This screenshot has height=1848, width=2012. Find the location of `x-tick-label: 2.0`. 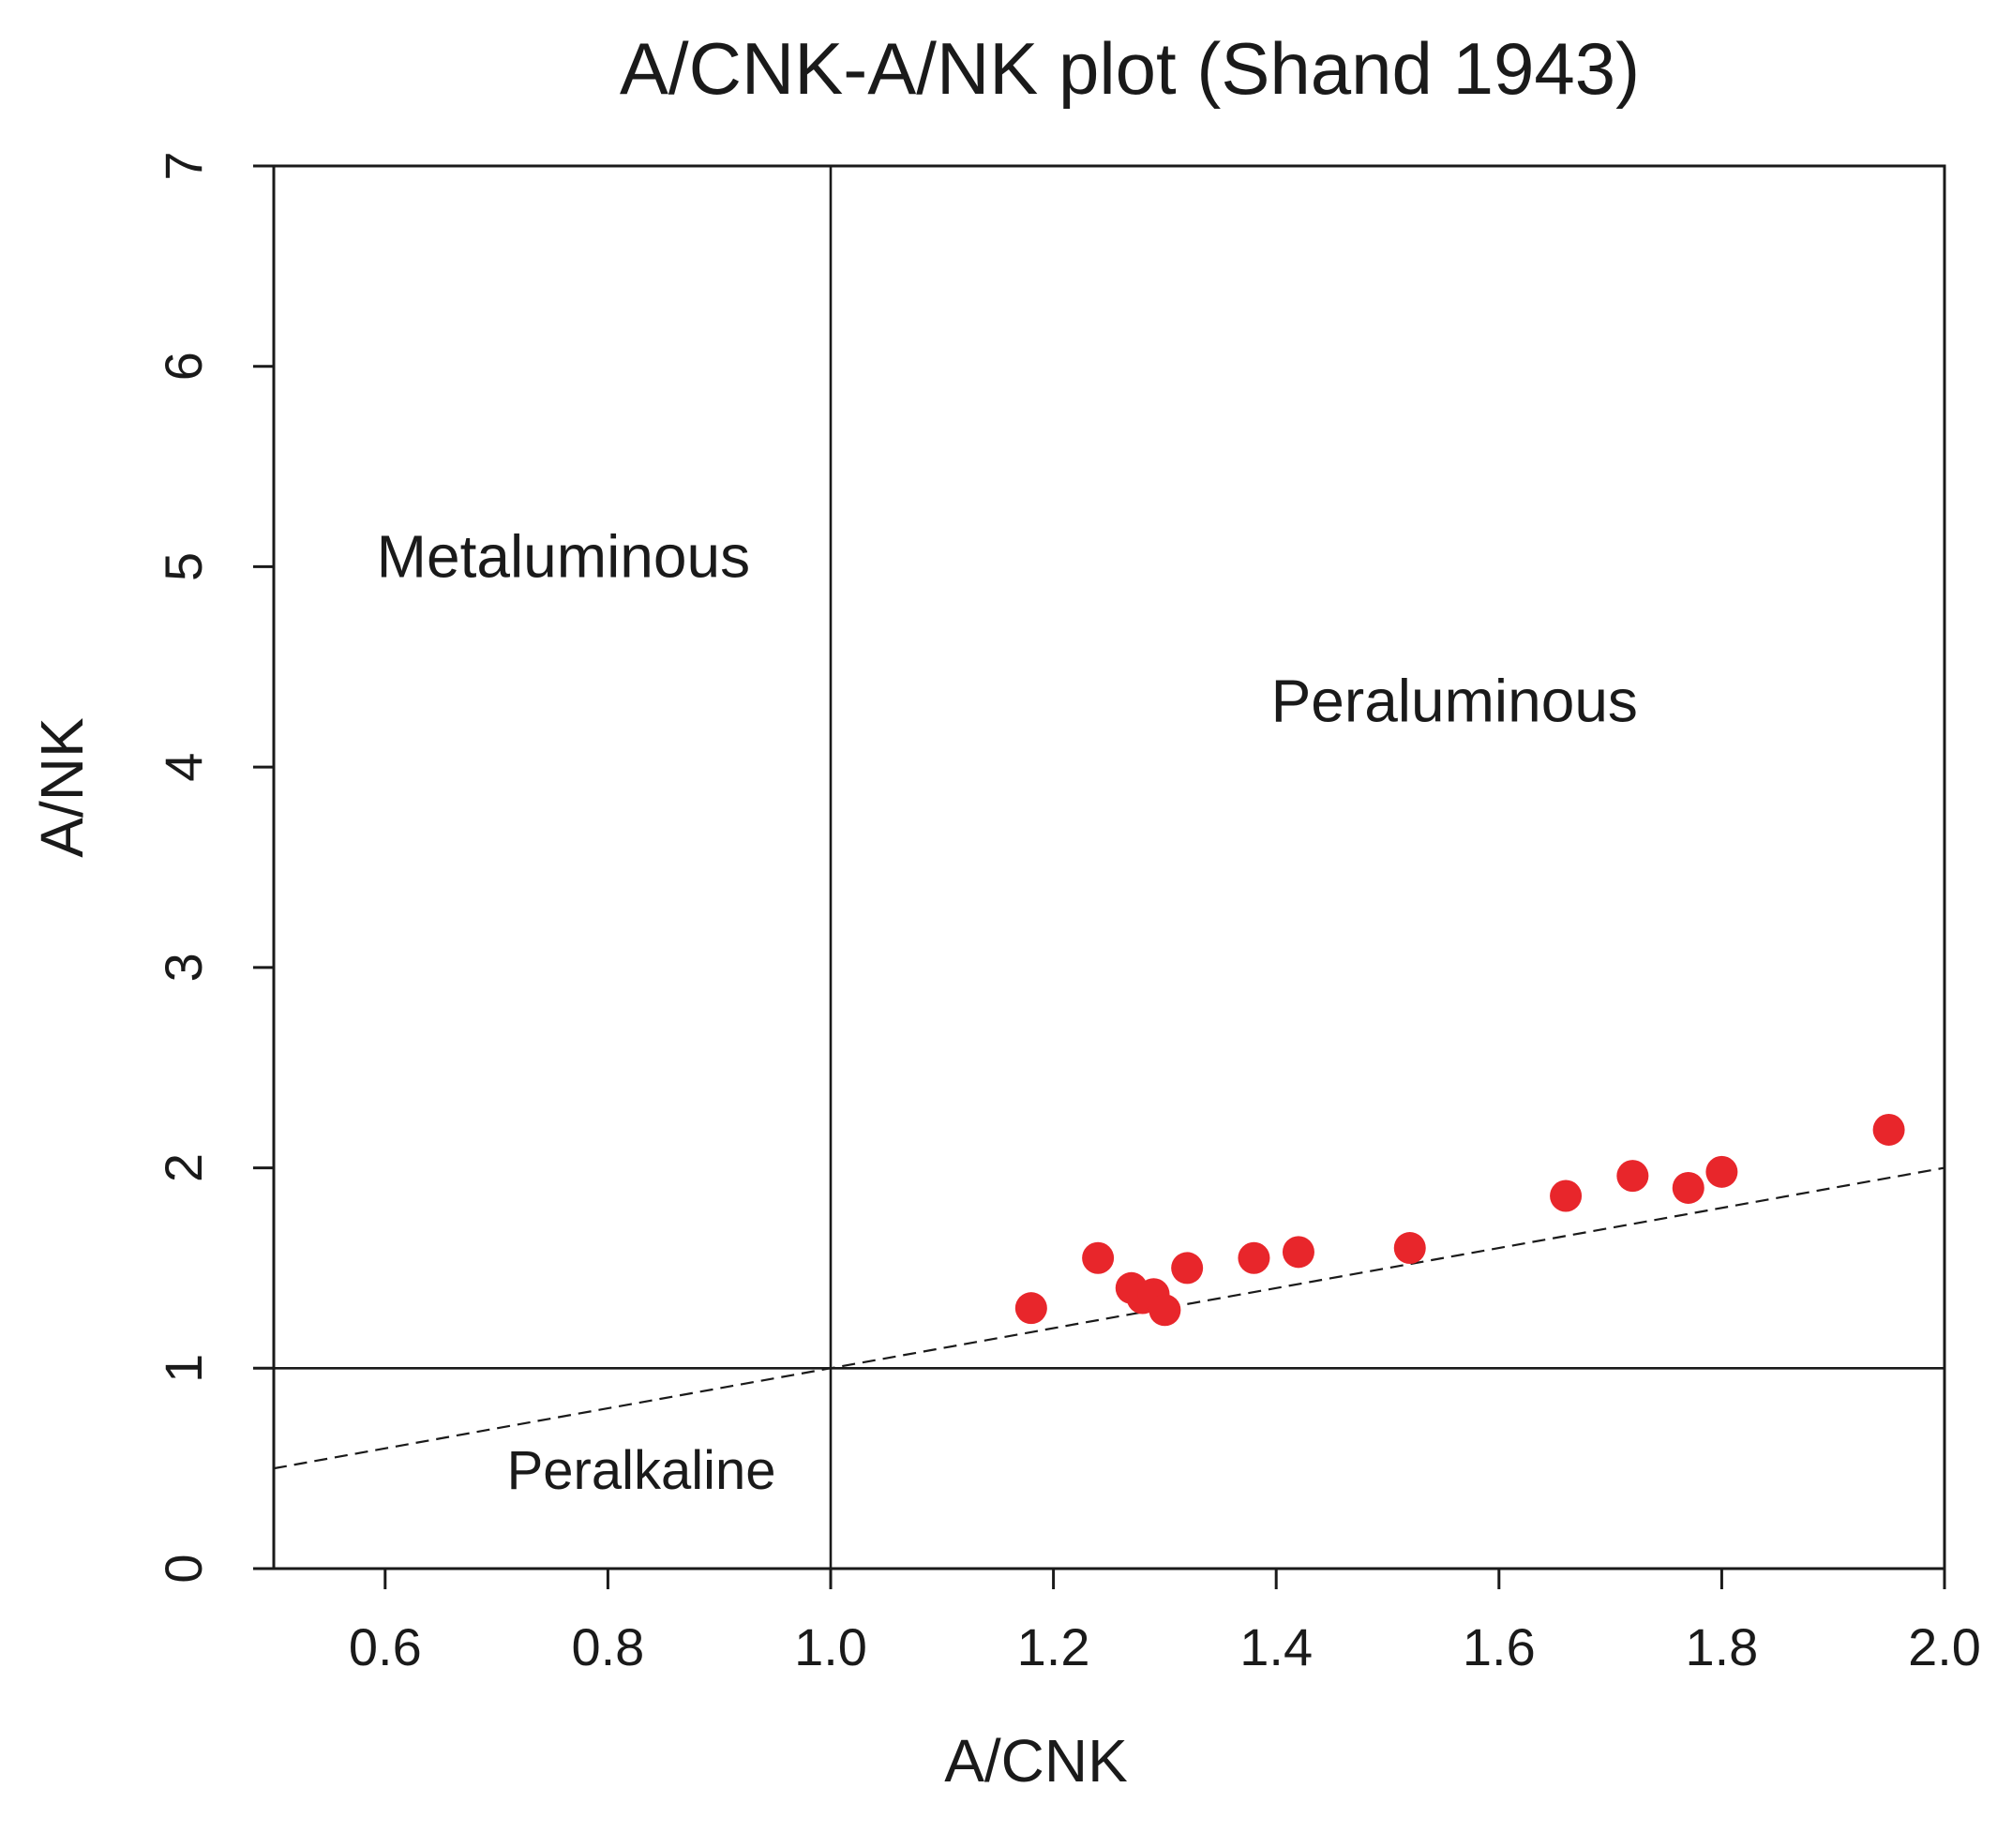

x-tick-label: 2.0 is located at coordinates (1944, 1646).